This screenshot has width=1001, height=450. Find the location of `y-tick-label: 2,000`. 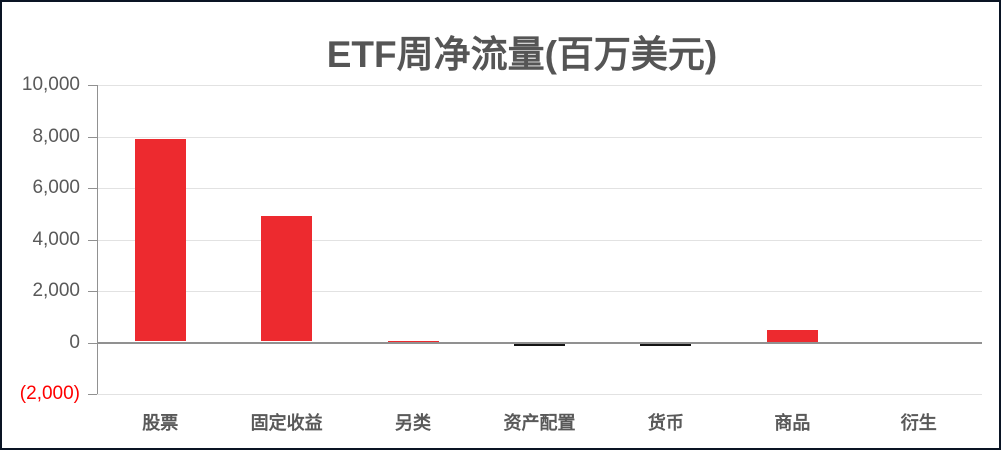

y-tick-label: 2,000 is located at coordinates (56, 290).